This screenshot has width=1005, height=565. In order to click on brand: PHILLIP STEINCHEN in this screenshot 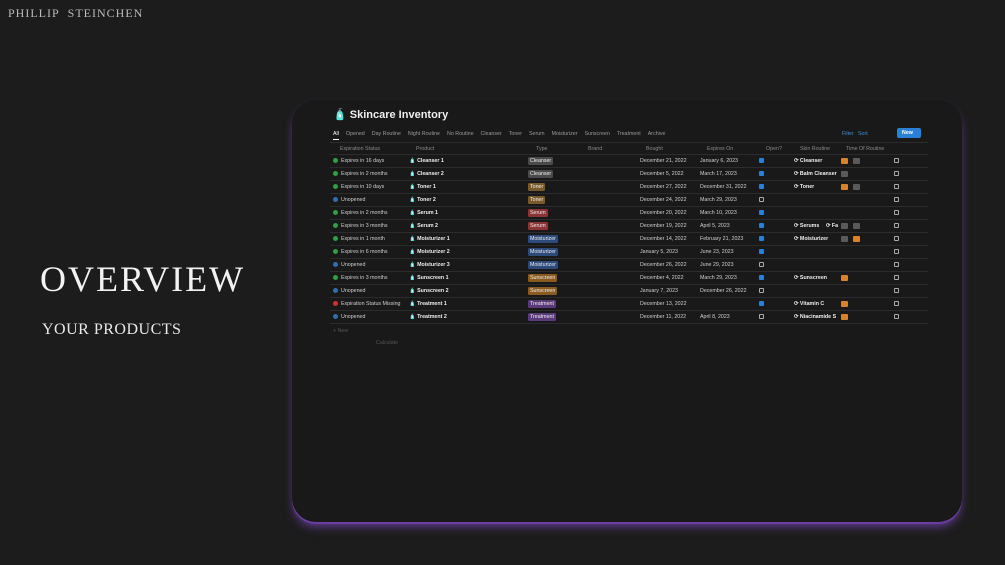, I will do `click(75, 13)`.